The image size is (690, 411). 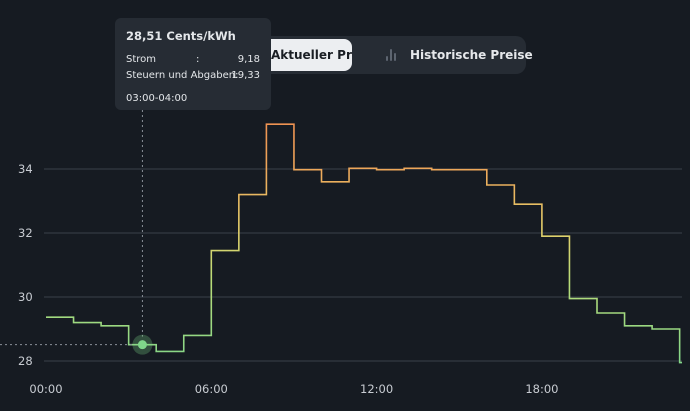 What do you see at coordinates (25, 233) in the screenshot?
I see `y-tick-label: 32` at bounding box center [25, 233].